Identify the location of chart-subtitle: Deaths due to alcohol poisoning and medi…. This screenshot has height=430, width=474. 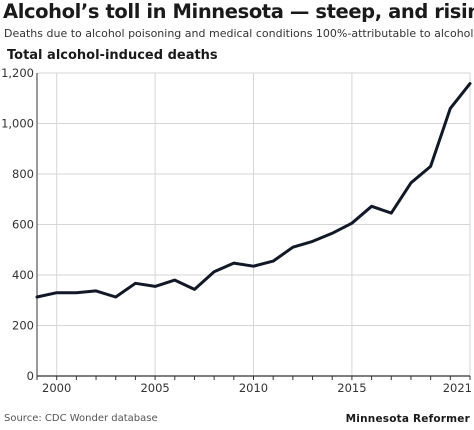
(239, 33).